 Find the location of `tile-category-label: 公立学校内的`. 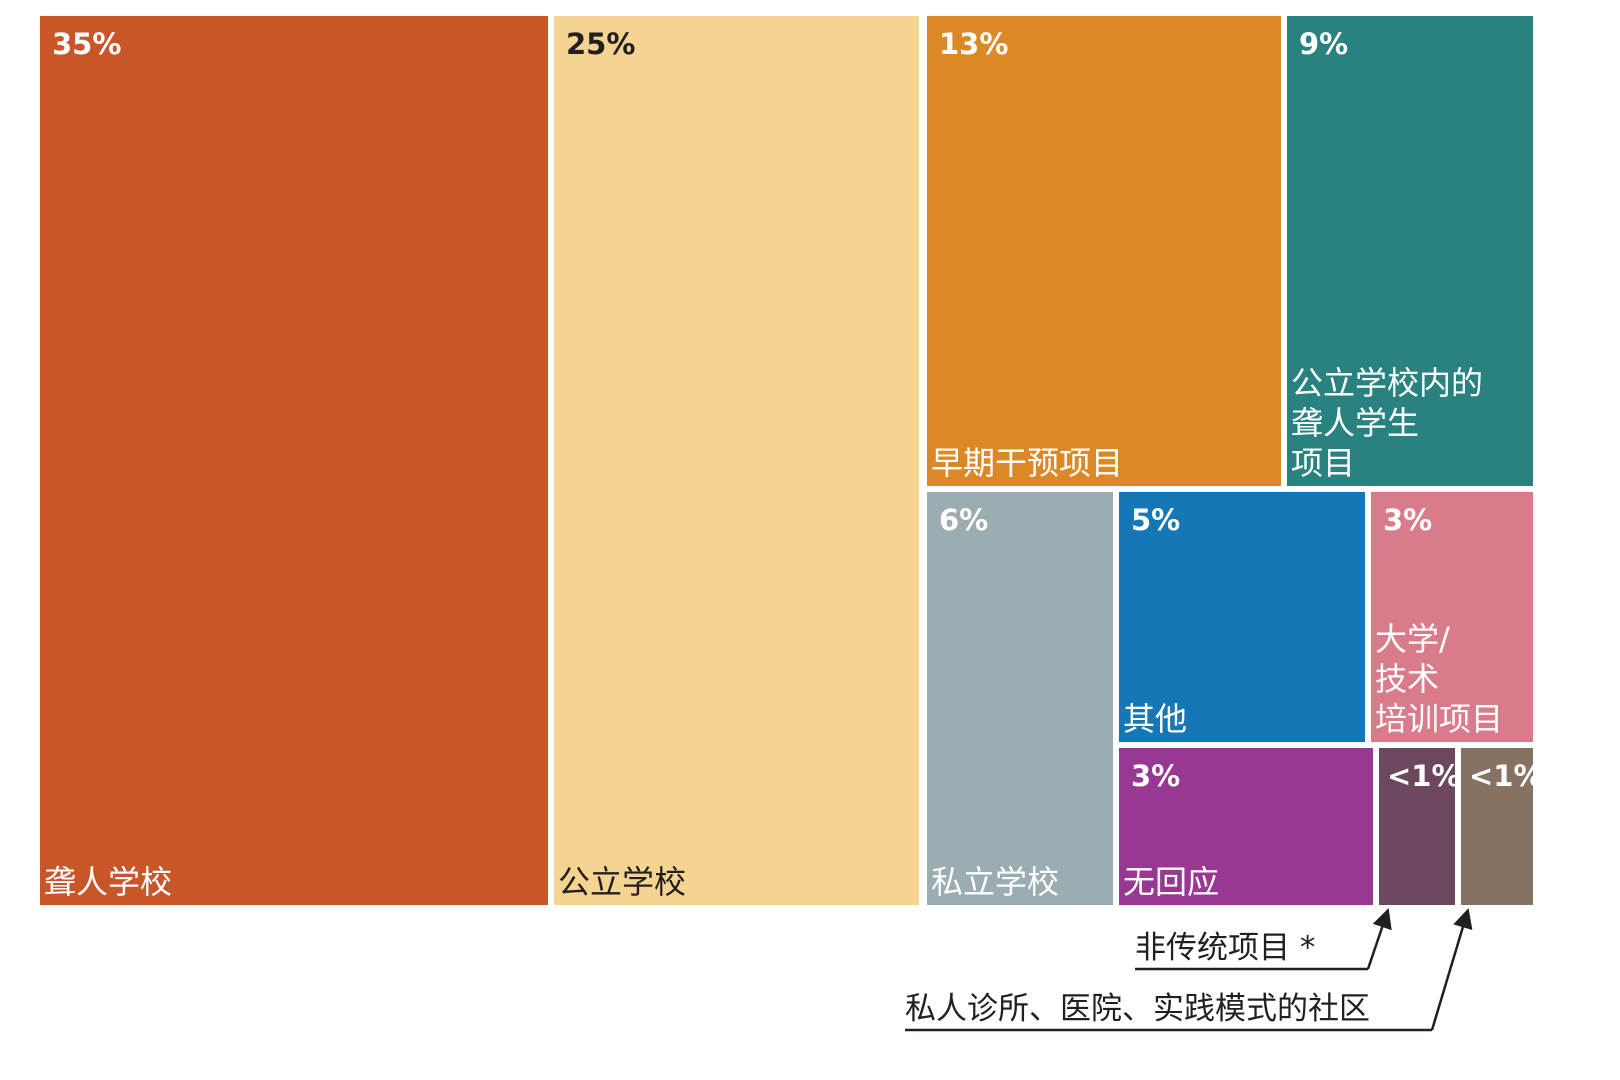

tile-category-label: 公立学校内的 is located at coordinates (1387, 383).